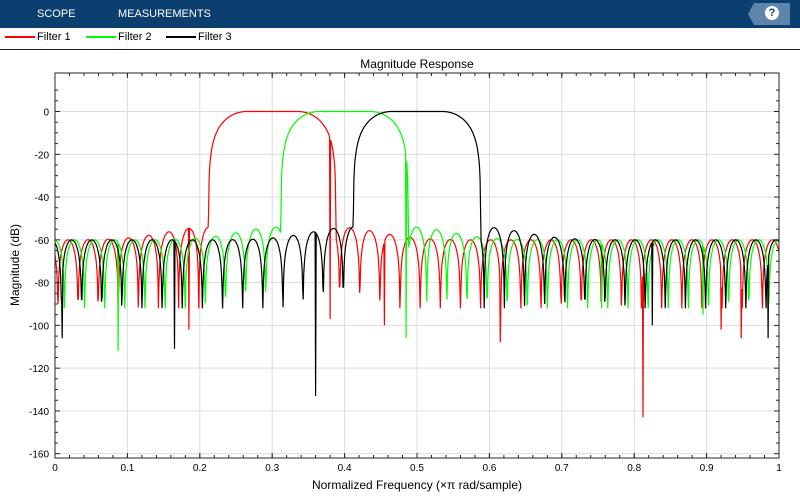 The image size is (800, 500). I want to click on y-tick-label: -60, so click(42, 241).